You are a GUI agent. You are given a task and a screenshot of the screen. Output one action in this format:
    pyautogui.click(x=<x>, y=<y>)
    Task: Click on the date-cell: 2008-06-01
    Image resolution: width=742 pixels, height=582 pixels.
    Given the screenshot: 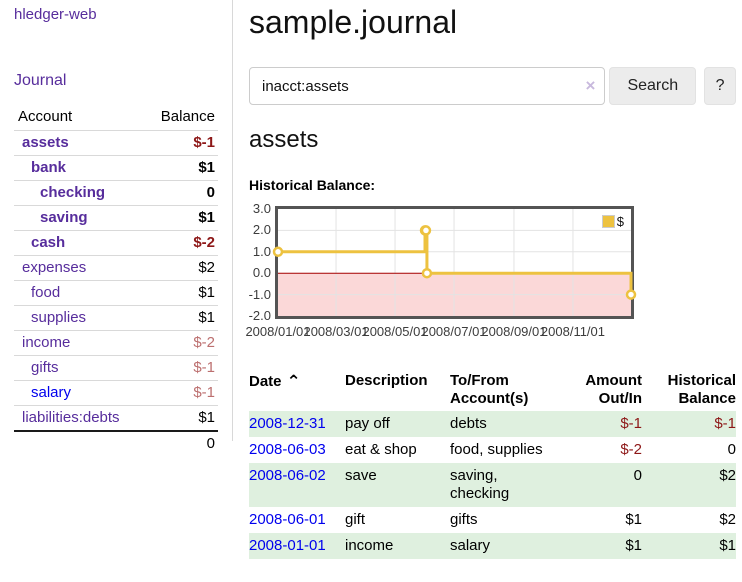 What is the action you would take?
    pyautogui.click(x=297, y=520)
    